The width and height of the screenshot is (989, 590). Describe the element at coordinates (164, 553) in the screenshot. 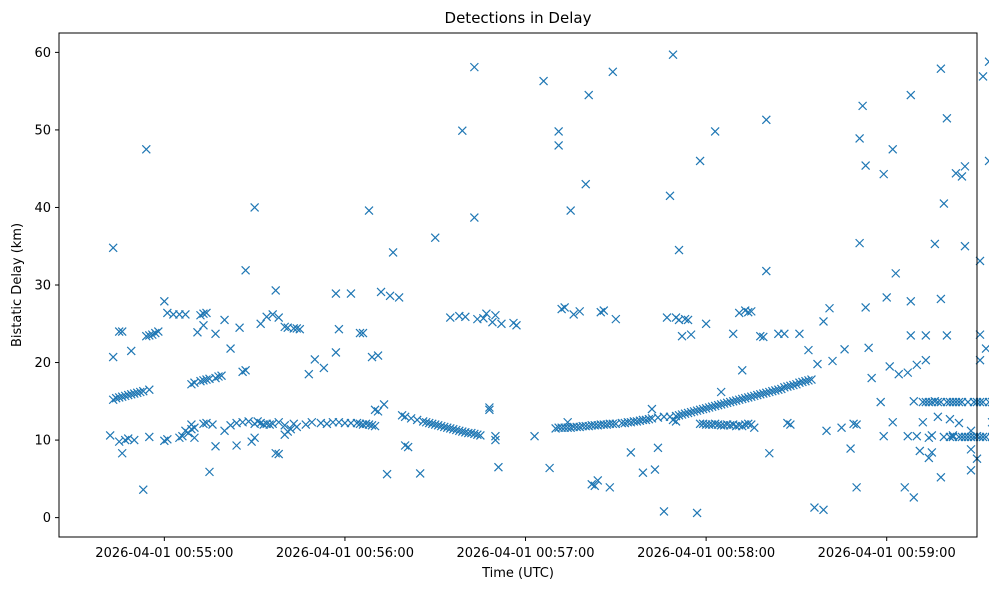

I see `x-tick-label: 2026-04-01 00:55:00` at that location.